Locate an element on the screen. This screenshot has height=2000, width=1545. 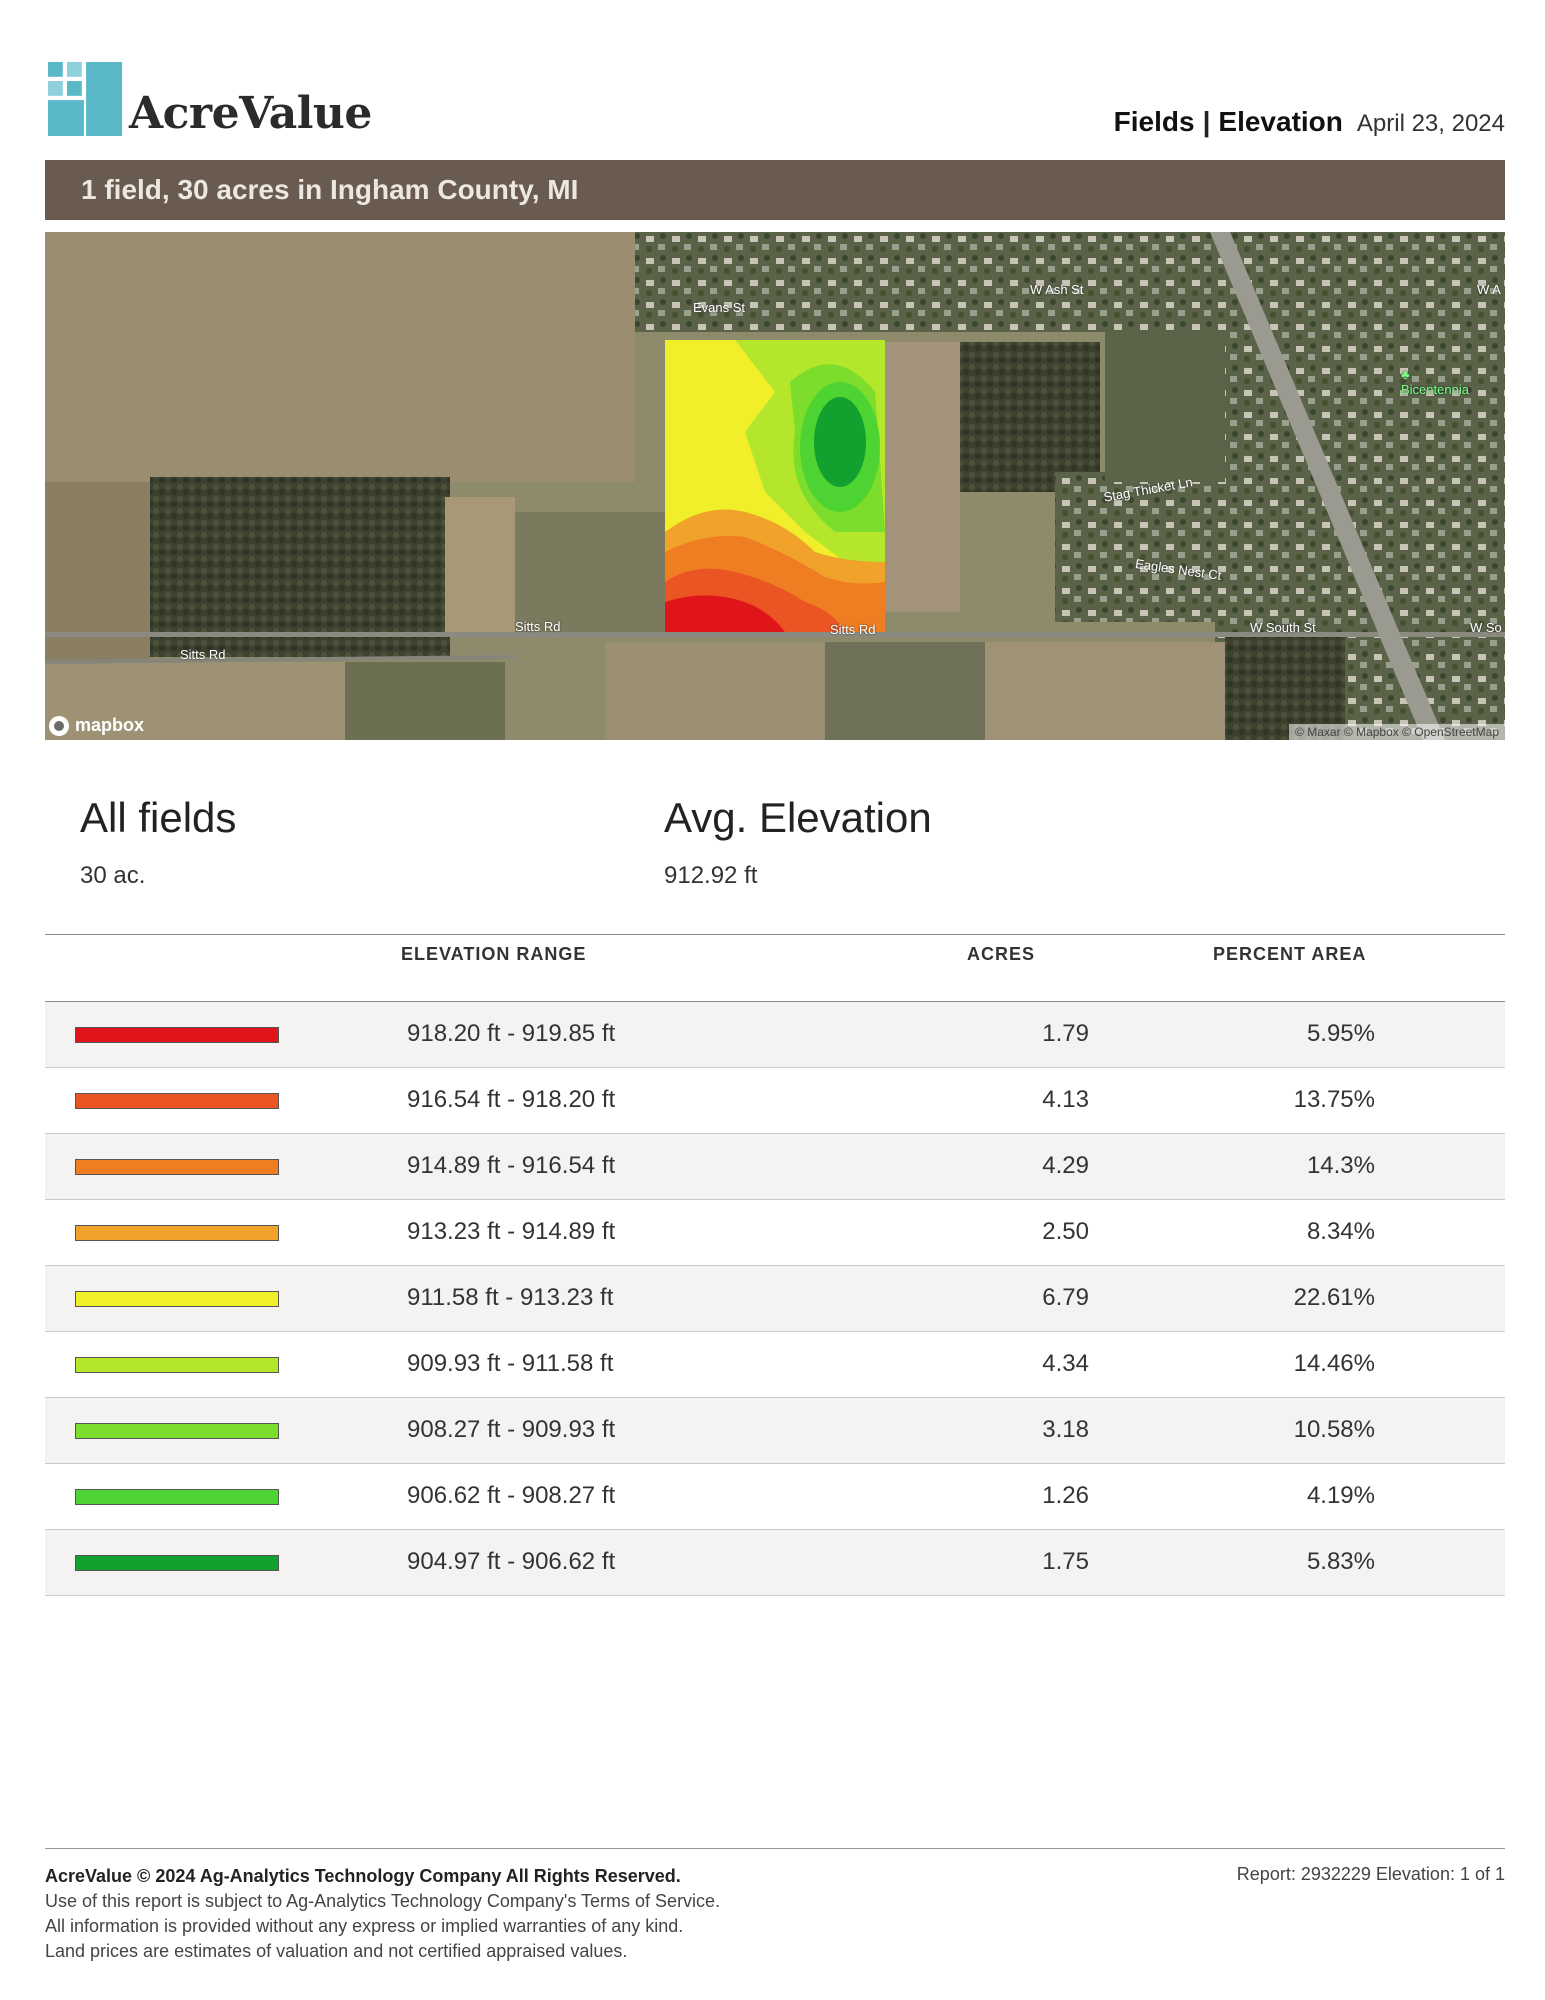
elevation-range-cell: 918.20 ft - 919.85 ft is located at coordinates (511, 1033).